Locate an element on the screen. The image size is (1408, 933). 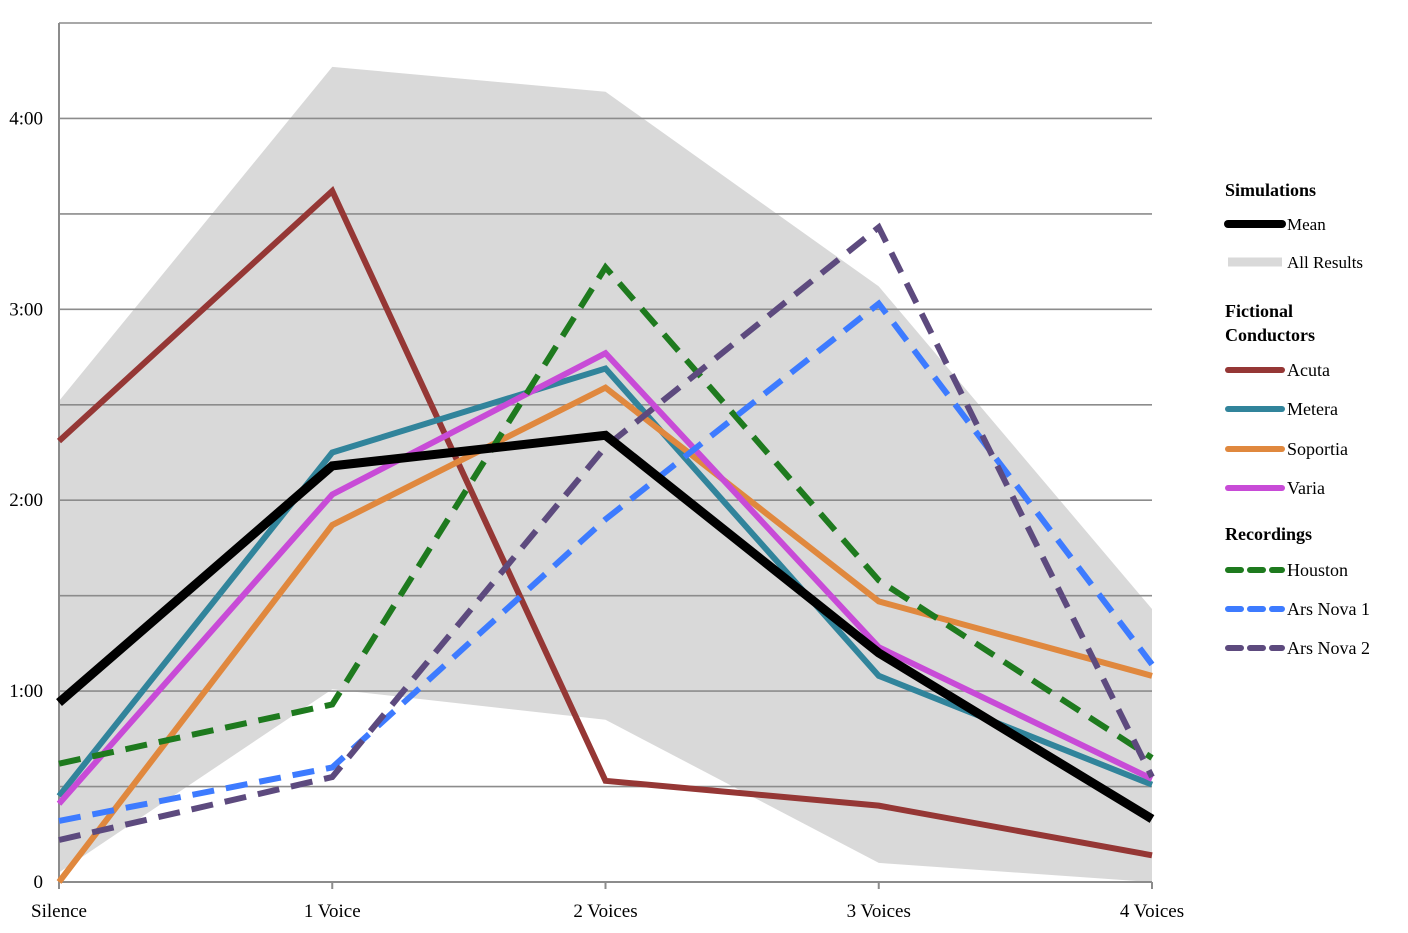
legend-group-title: Conductors is located at coordinates (1270, 335).